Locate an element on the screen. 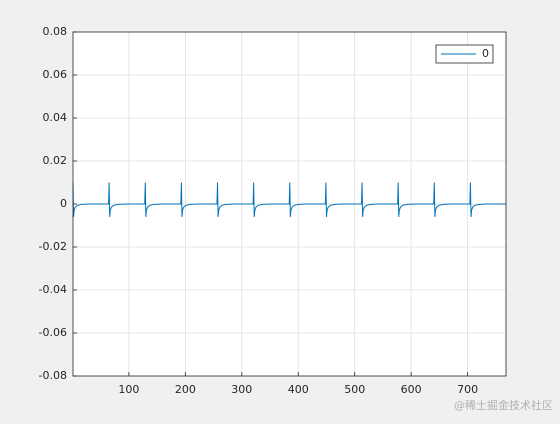 The image size is (560, 424). x-tick-label: 700 is located at coordinates (467, 389).